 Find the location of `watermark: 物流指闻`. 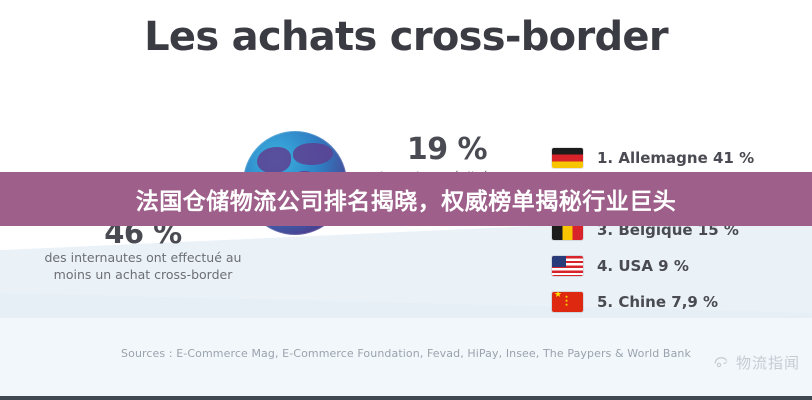

watermark: 物流指闻 is located at coordinates (756, 362).